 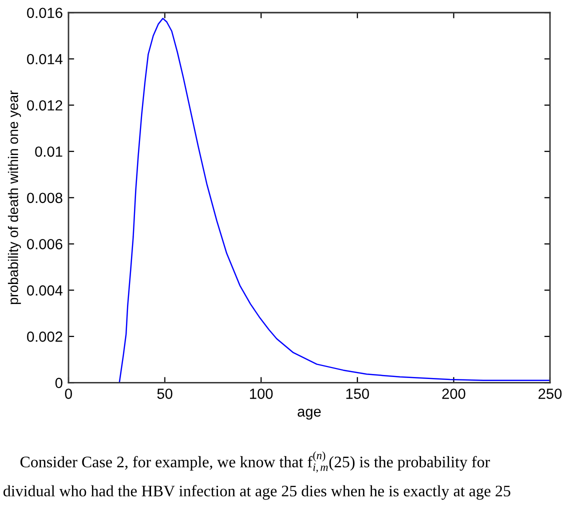 I want to click on y-tick-label: 0.016, so click(x=44, y=13).